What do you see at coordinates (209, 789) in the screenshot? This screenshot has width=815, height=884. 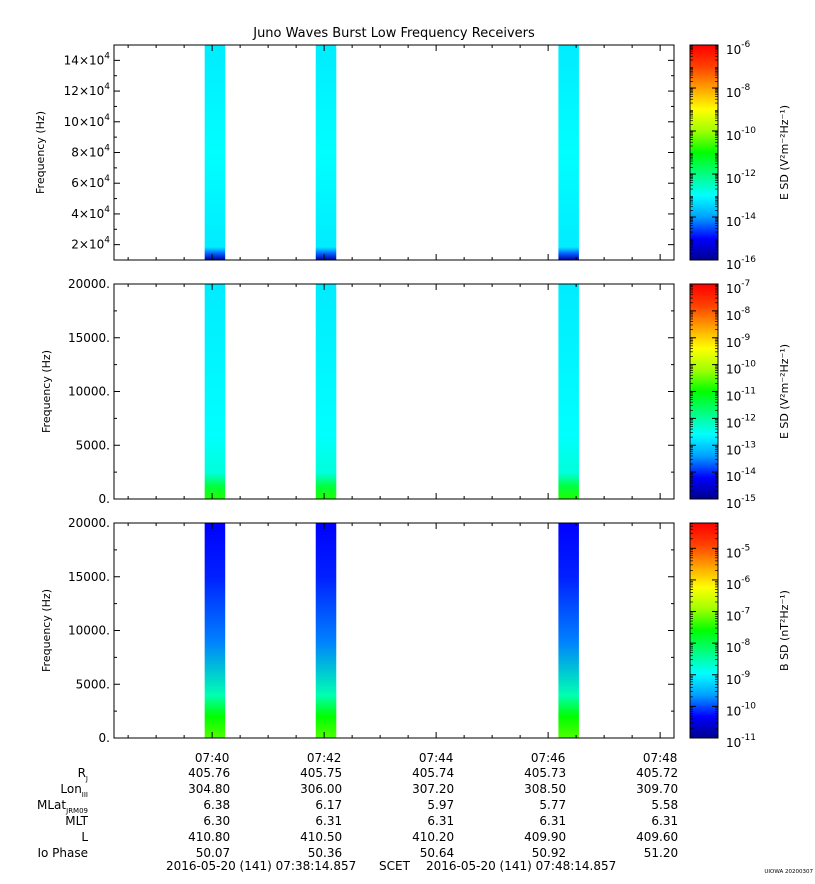 I see `ephemeris-value: 304.80` at bounding box center [209, 789].